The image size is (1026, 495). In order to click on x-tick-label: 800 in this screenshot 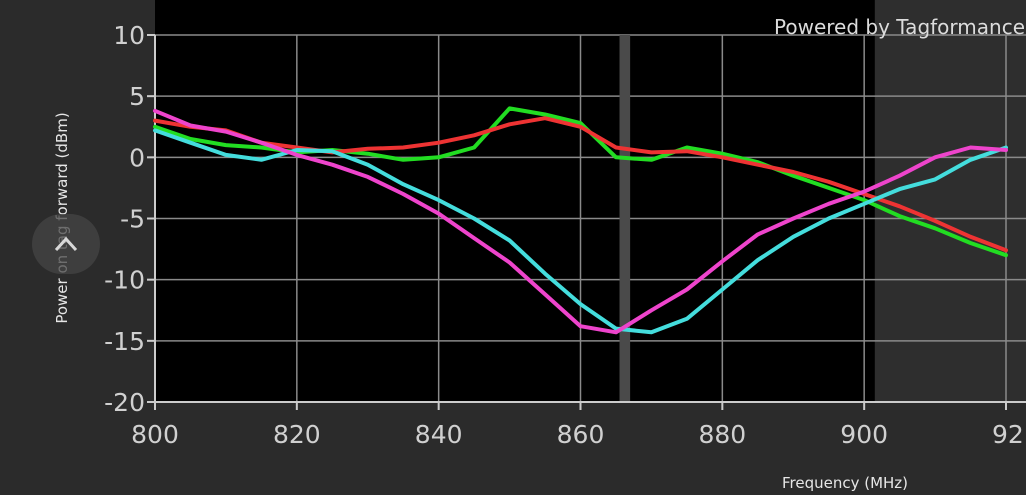, I will do `click(155, 434)`.